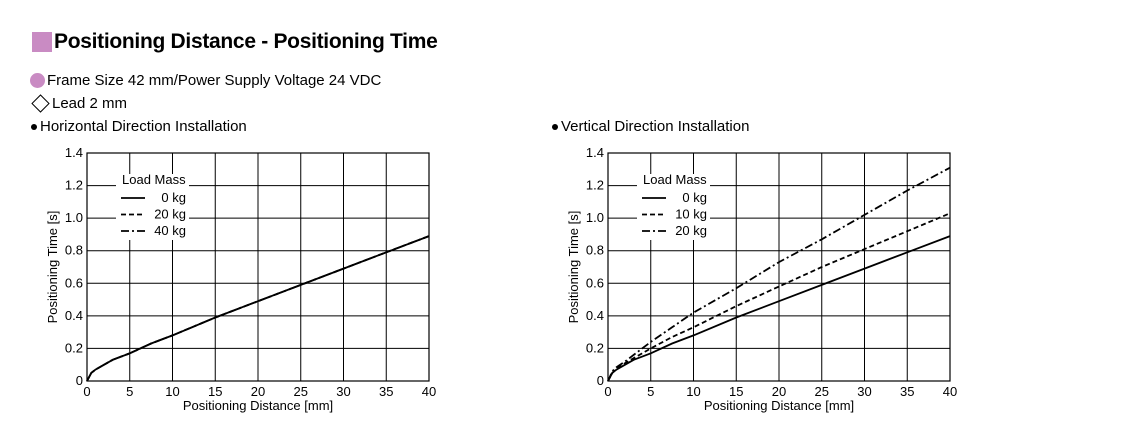 This screenshot has width=1134, height=444. What do you see at coordinates (40, 103) in the screenshot?
I see `diamond-icon` at bounding box center [40, 103].